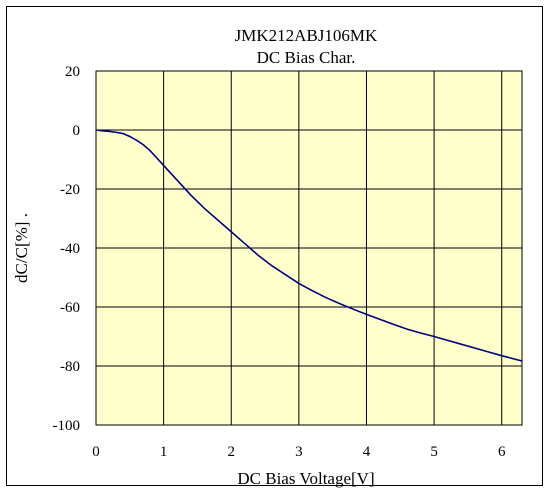 The height and width of the screenshot is (492, 549). Describe the element at coordinates (72, 72) in the screenshot. I see `y-tick-label: 20` at that location.